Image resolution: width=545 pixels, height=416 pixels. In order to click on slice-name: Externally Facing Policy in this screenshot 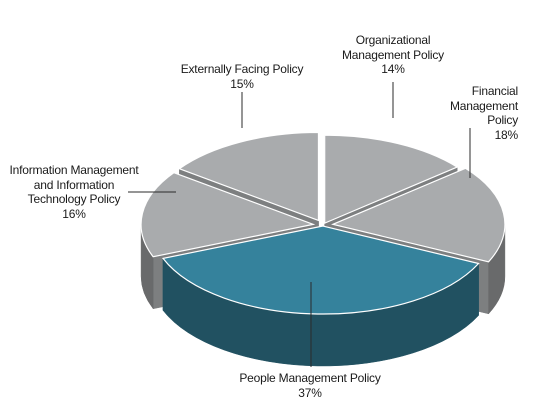, I will do `click(242, 69)`.